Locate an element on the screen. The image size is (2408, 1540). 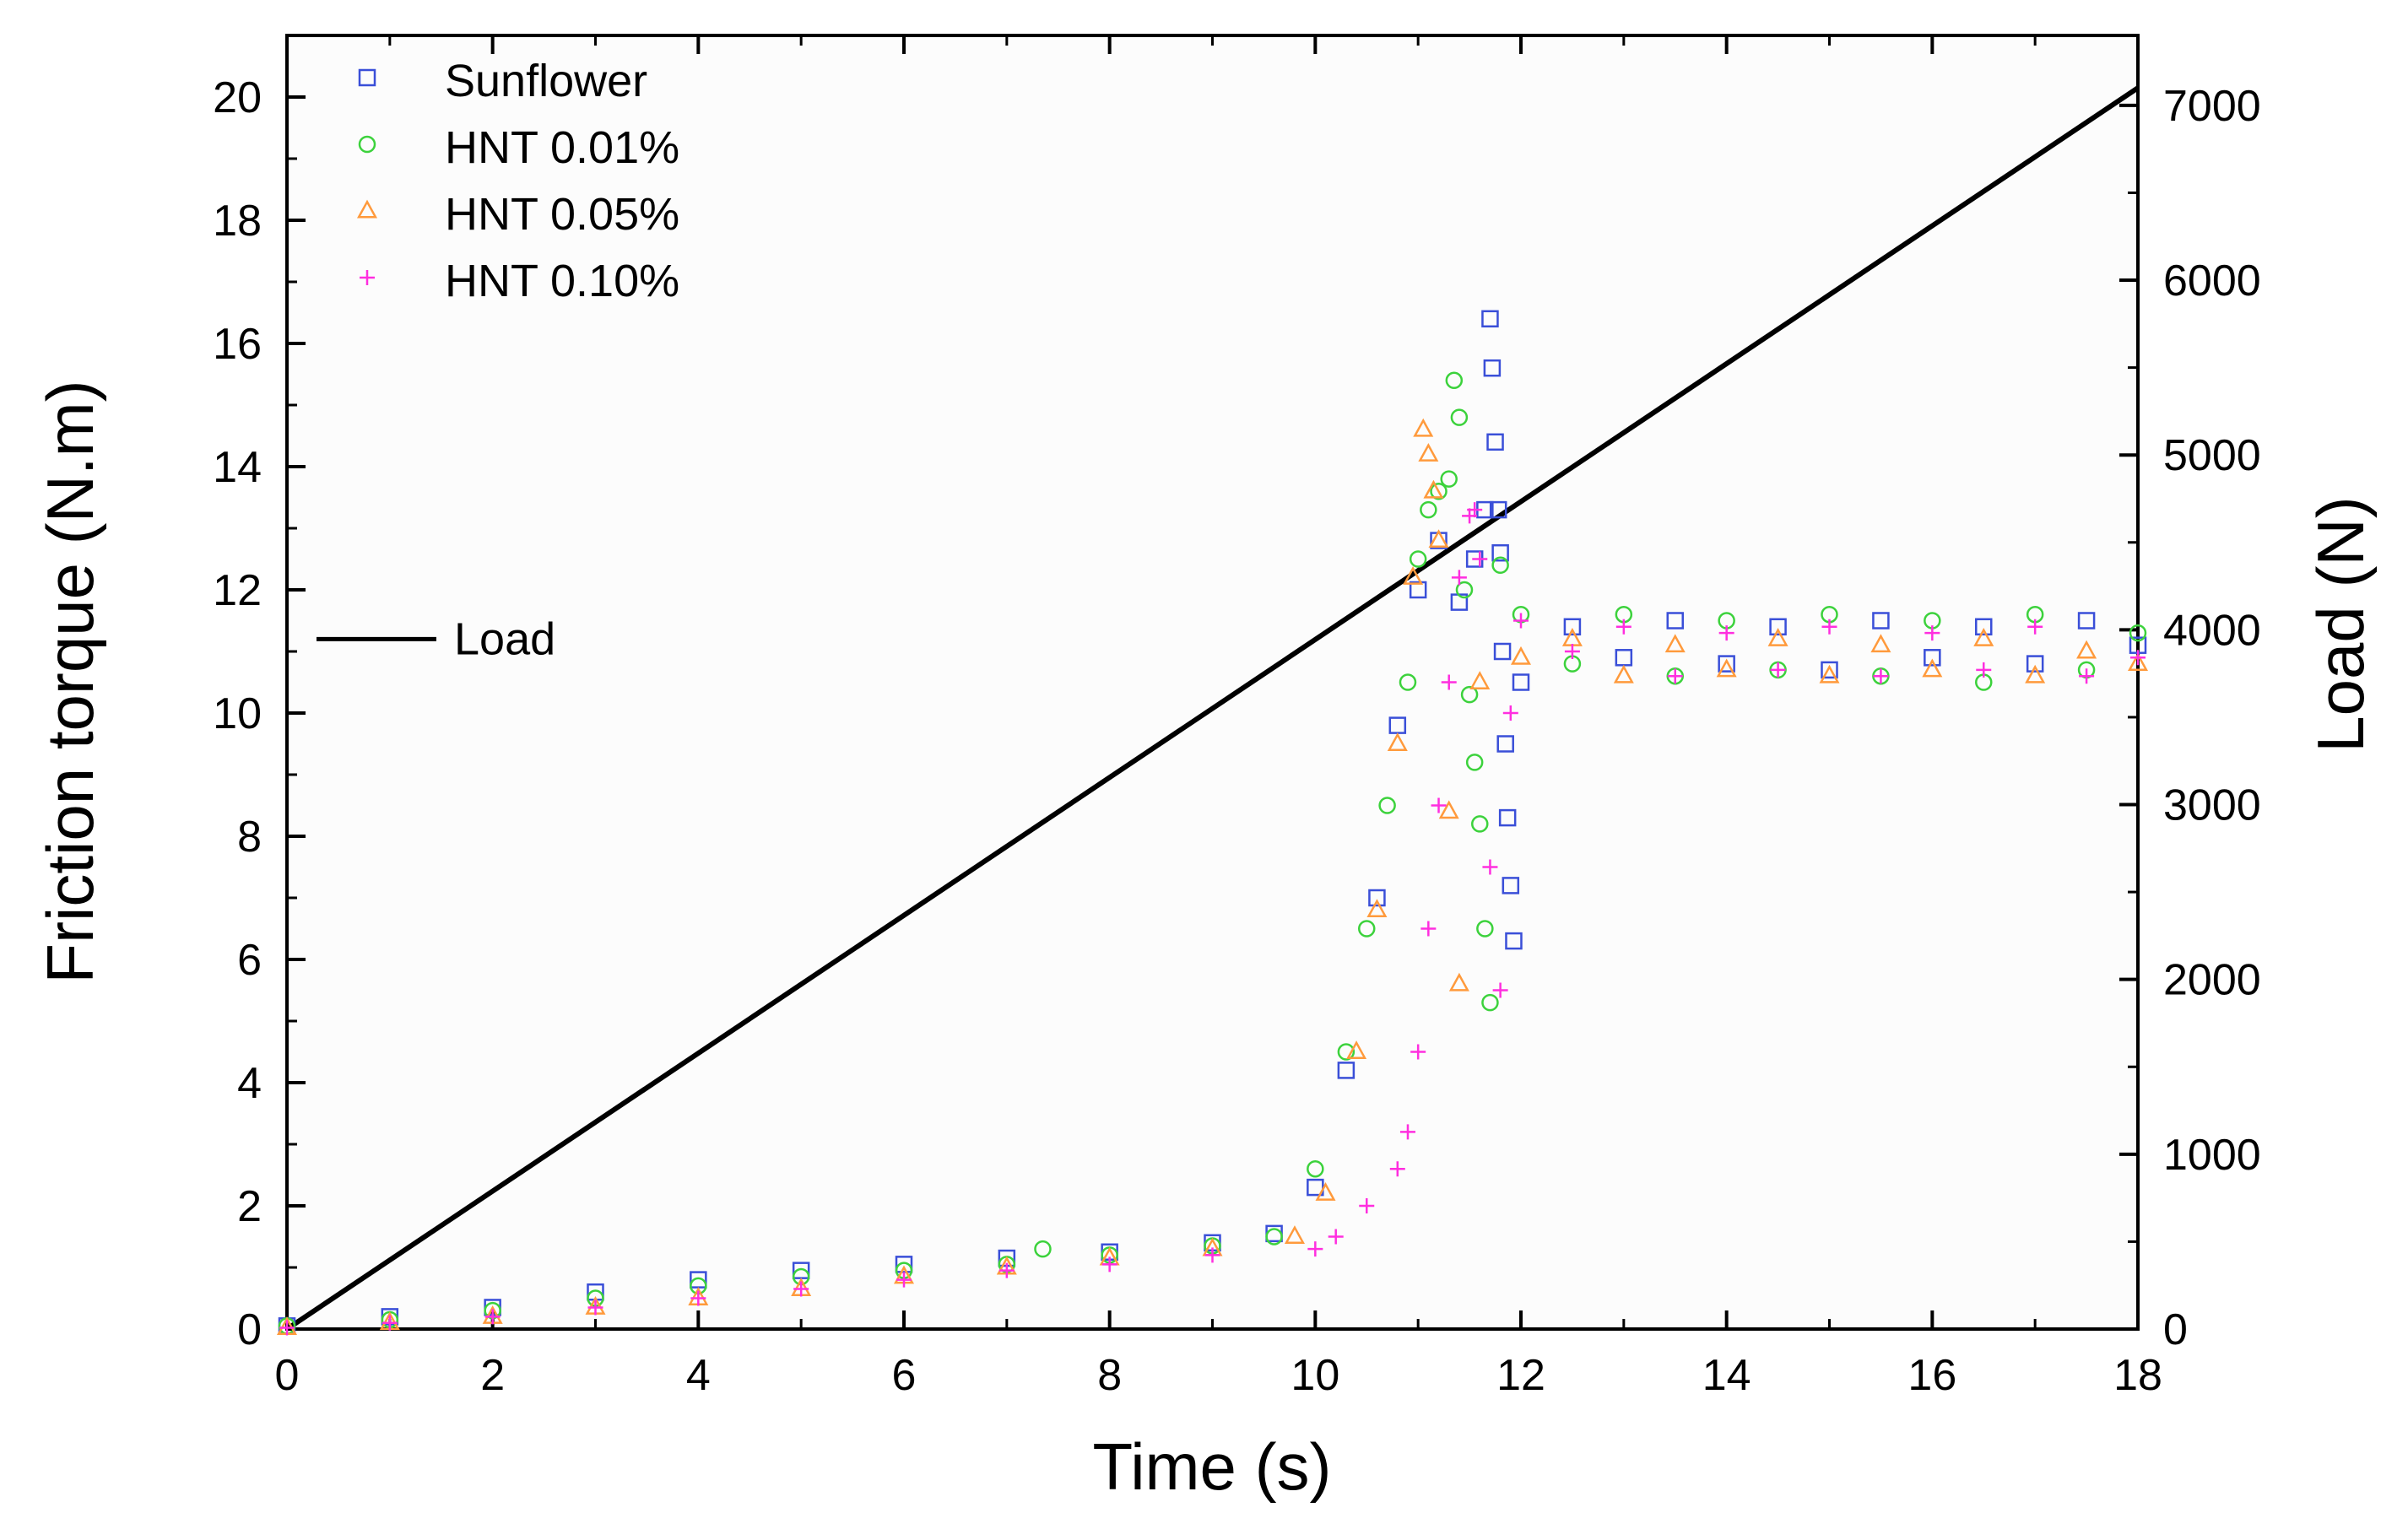
x-tick-label: 8 is located at coordinates (1109, 1375).